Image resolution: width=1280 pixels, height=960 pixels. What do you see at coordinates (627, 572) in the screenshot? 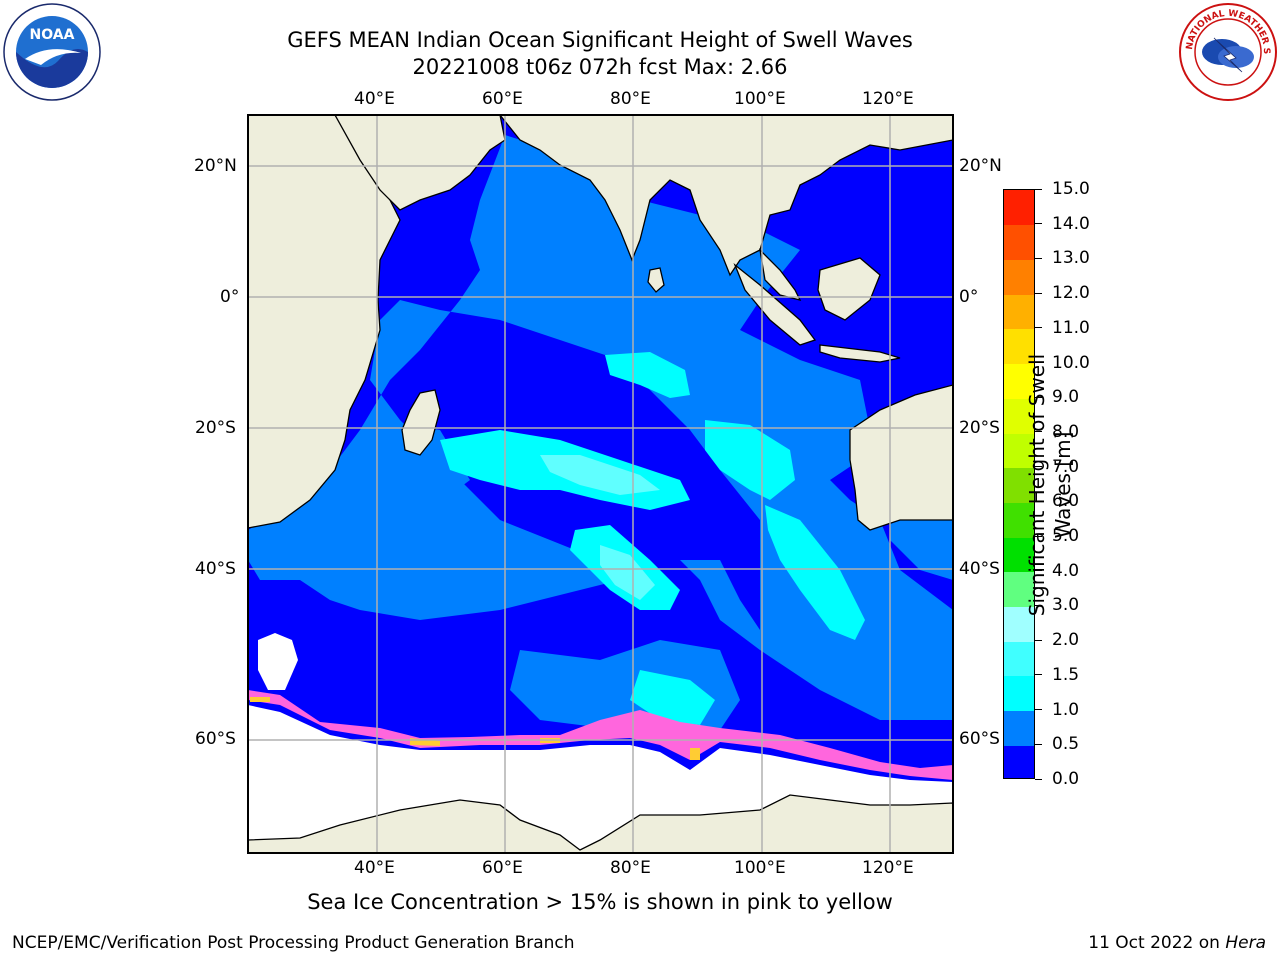
I see `swell-zone-peak-centre` at bounding box center [627, 572].